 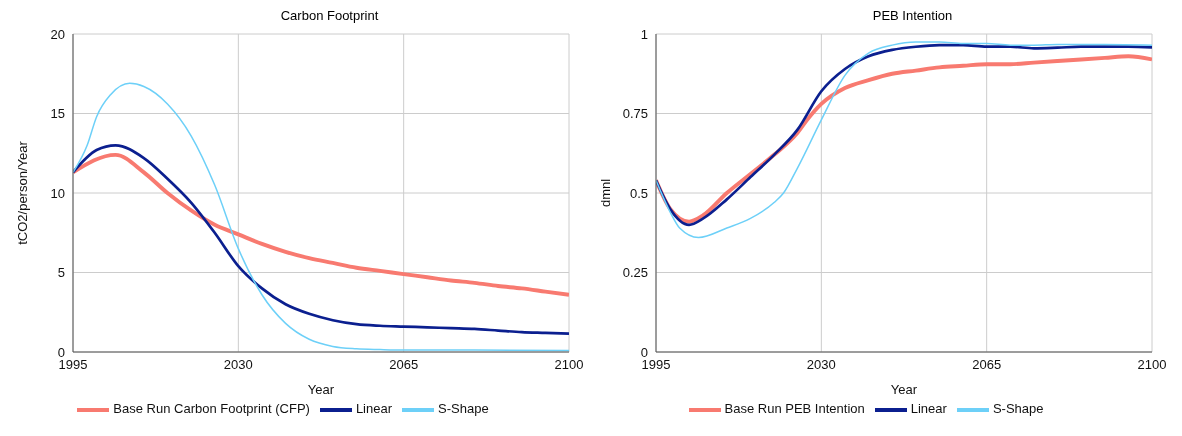 I want to click on legend-label: Base Run PEB Intention, so click(x=794, y=409).